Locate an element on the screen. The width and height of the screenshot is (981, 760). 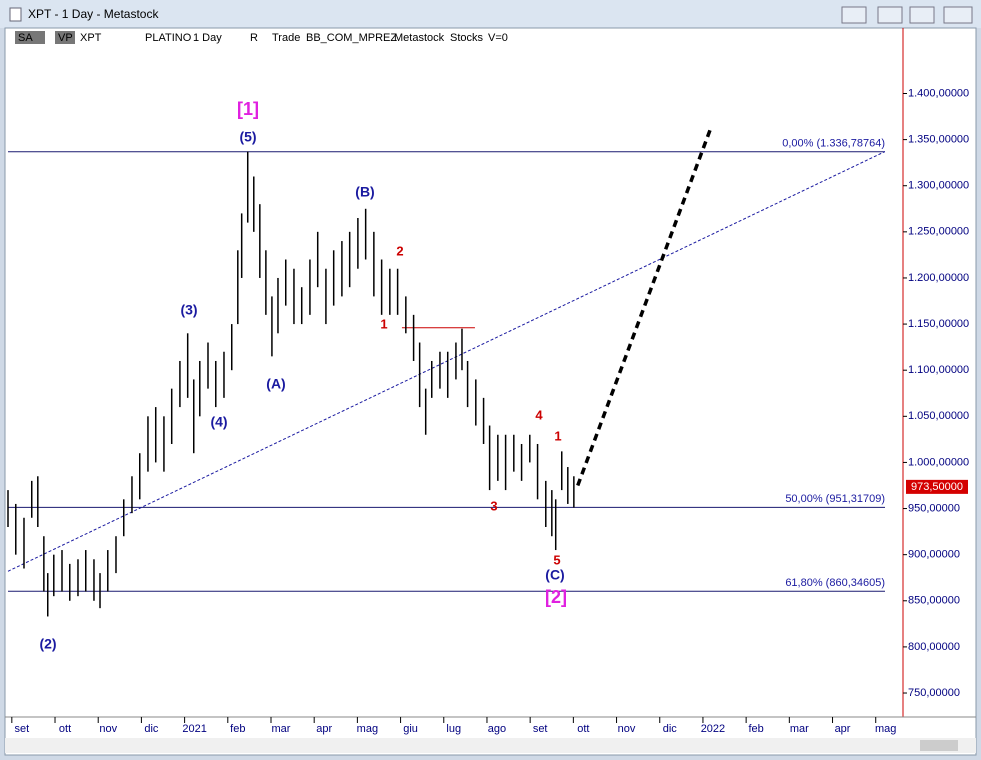
toolbar-item: 1 Day is located at coordinates (207, 38).